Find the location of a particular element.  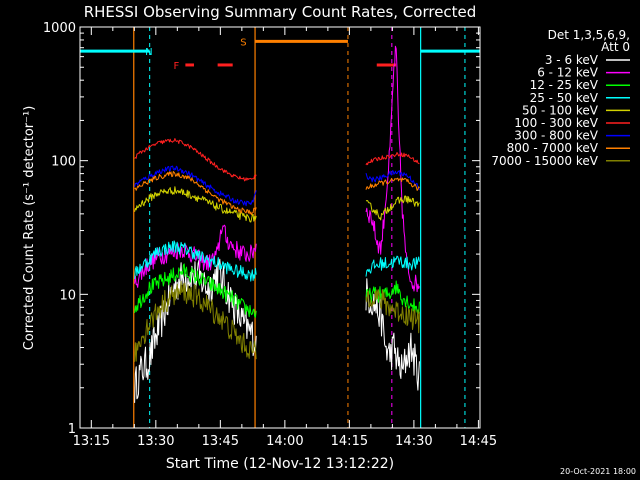

series-line-3-seg2 is located at coordinates (392, 266).